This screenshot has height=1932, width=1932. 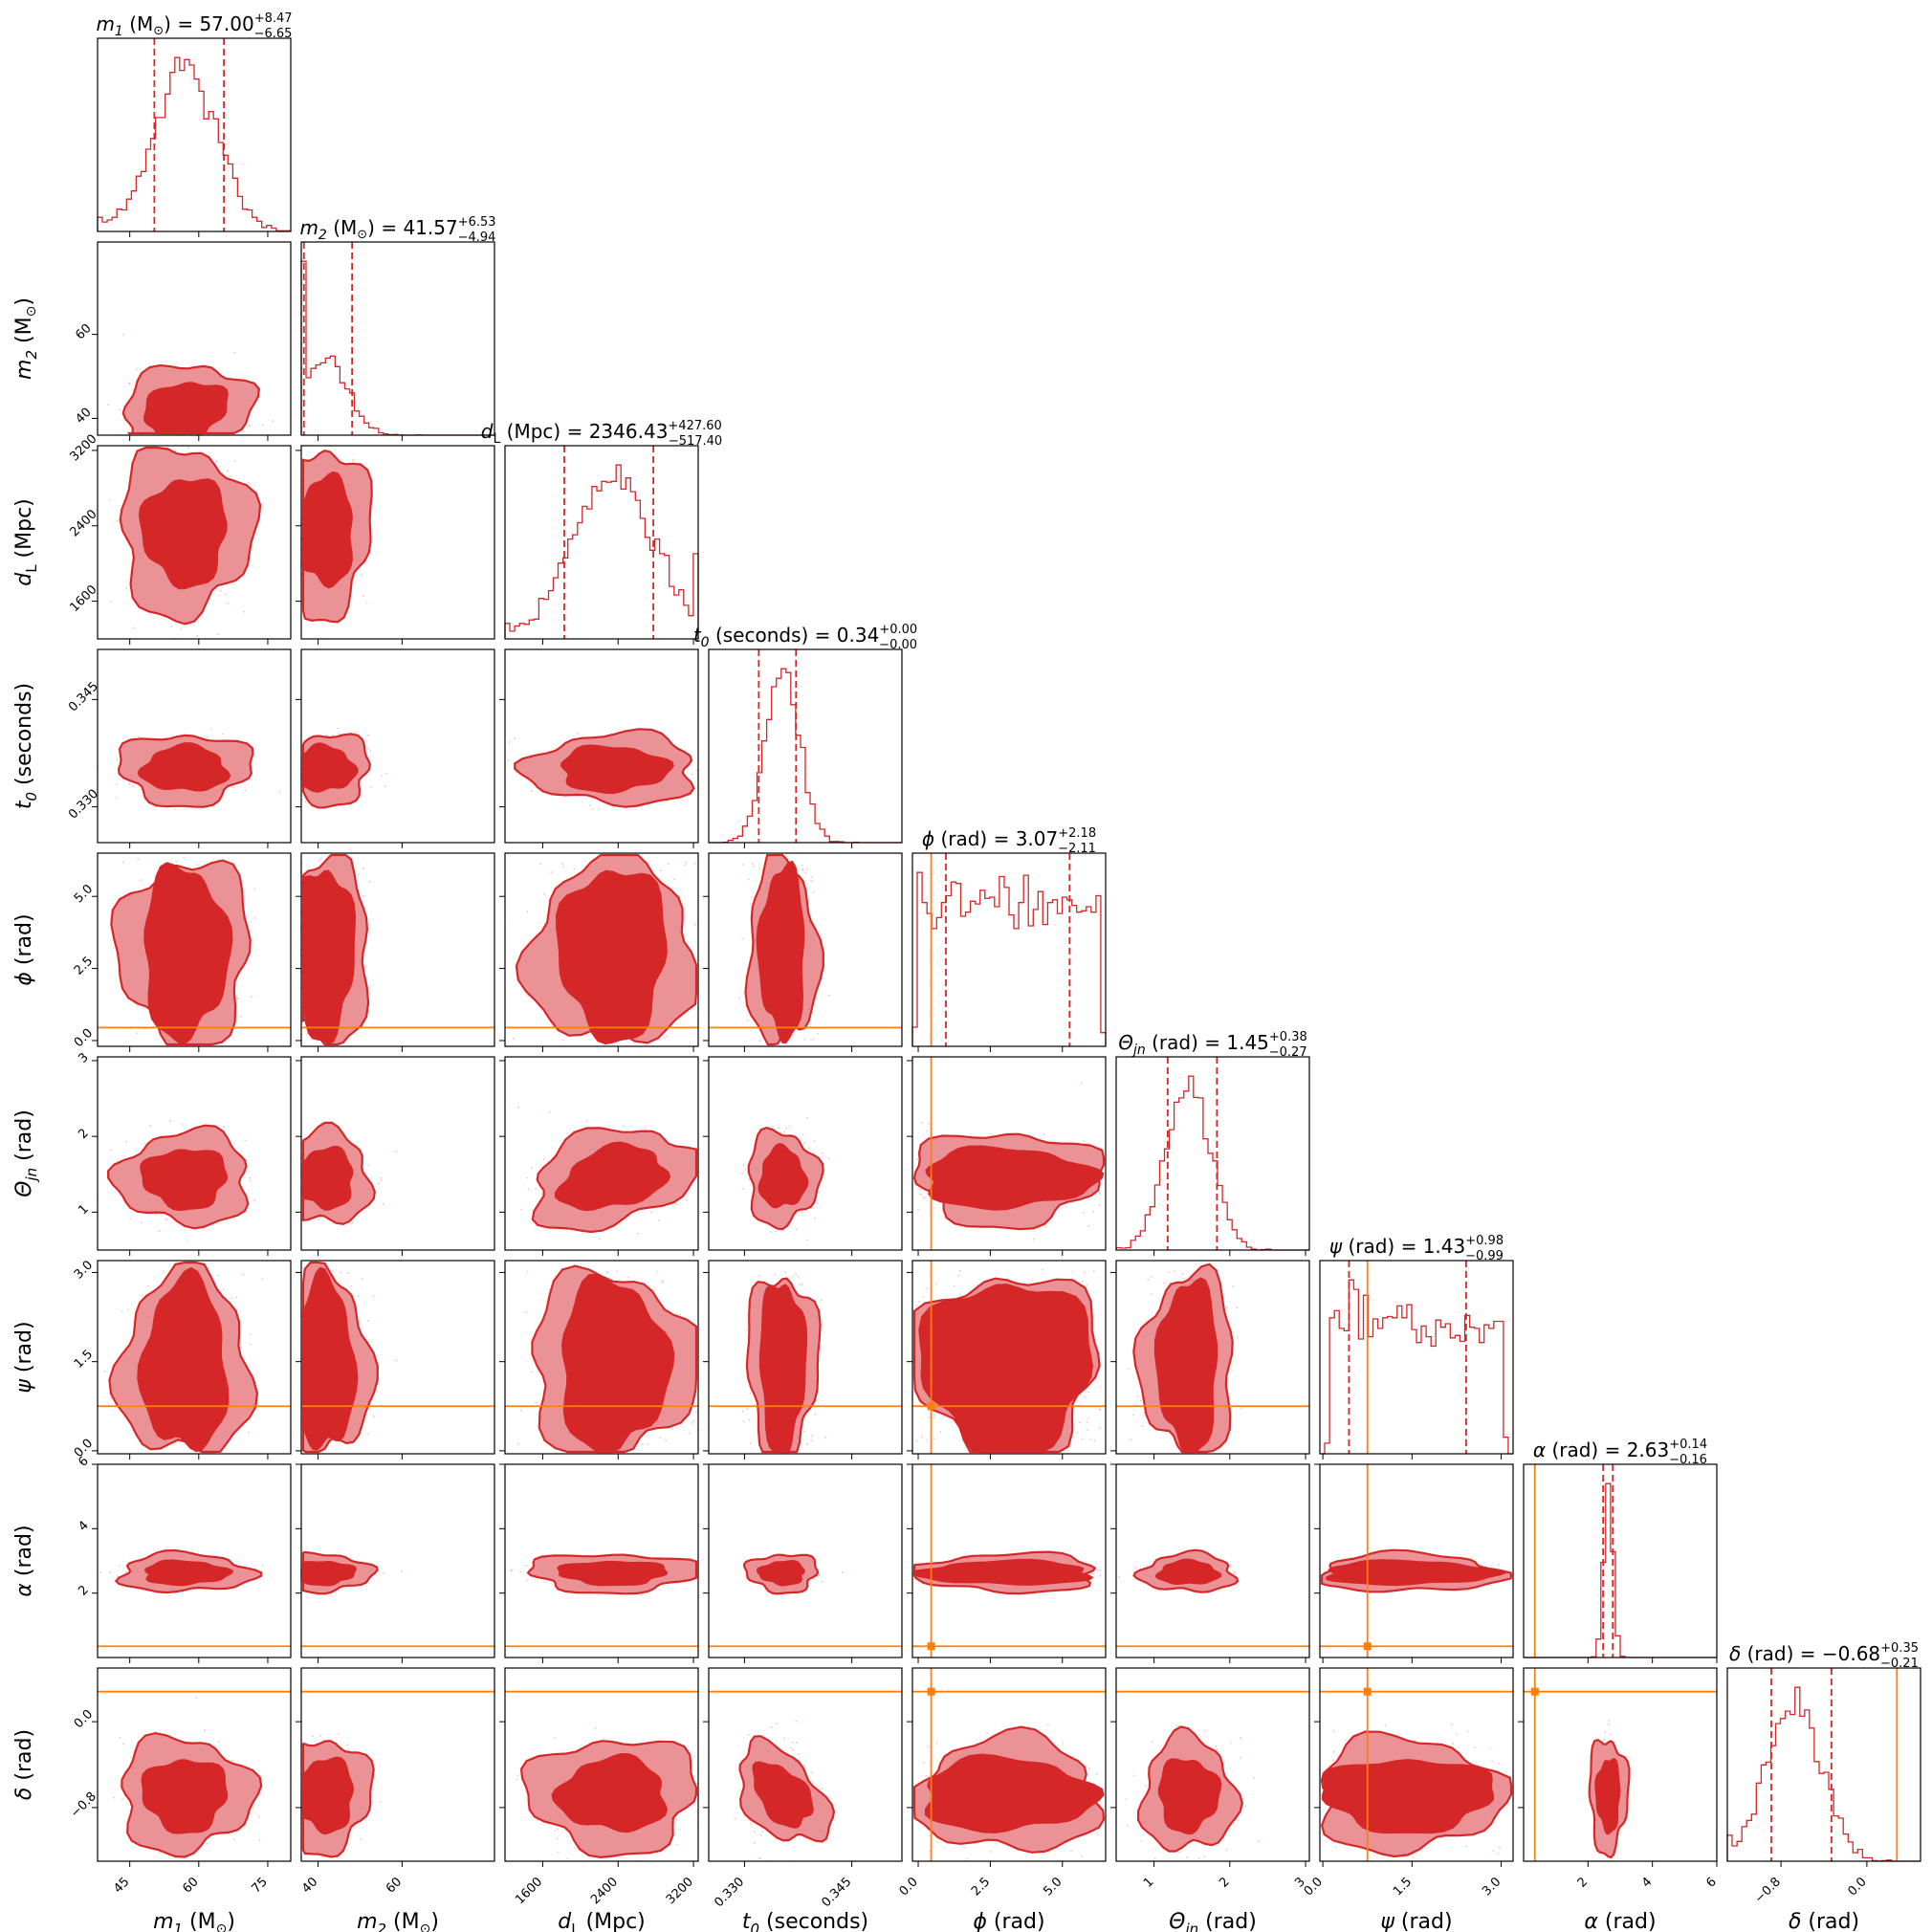 What do you see at coordinates (1620, 1570) in the screenshot?
I see `histogram-alpha` at bounding box center [1620, 1570].